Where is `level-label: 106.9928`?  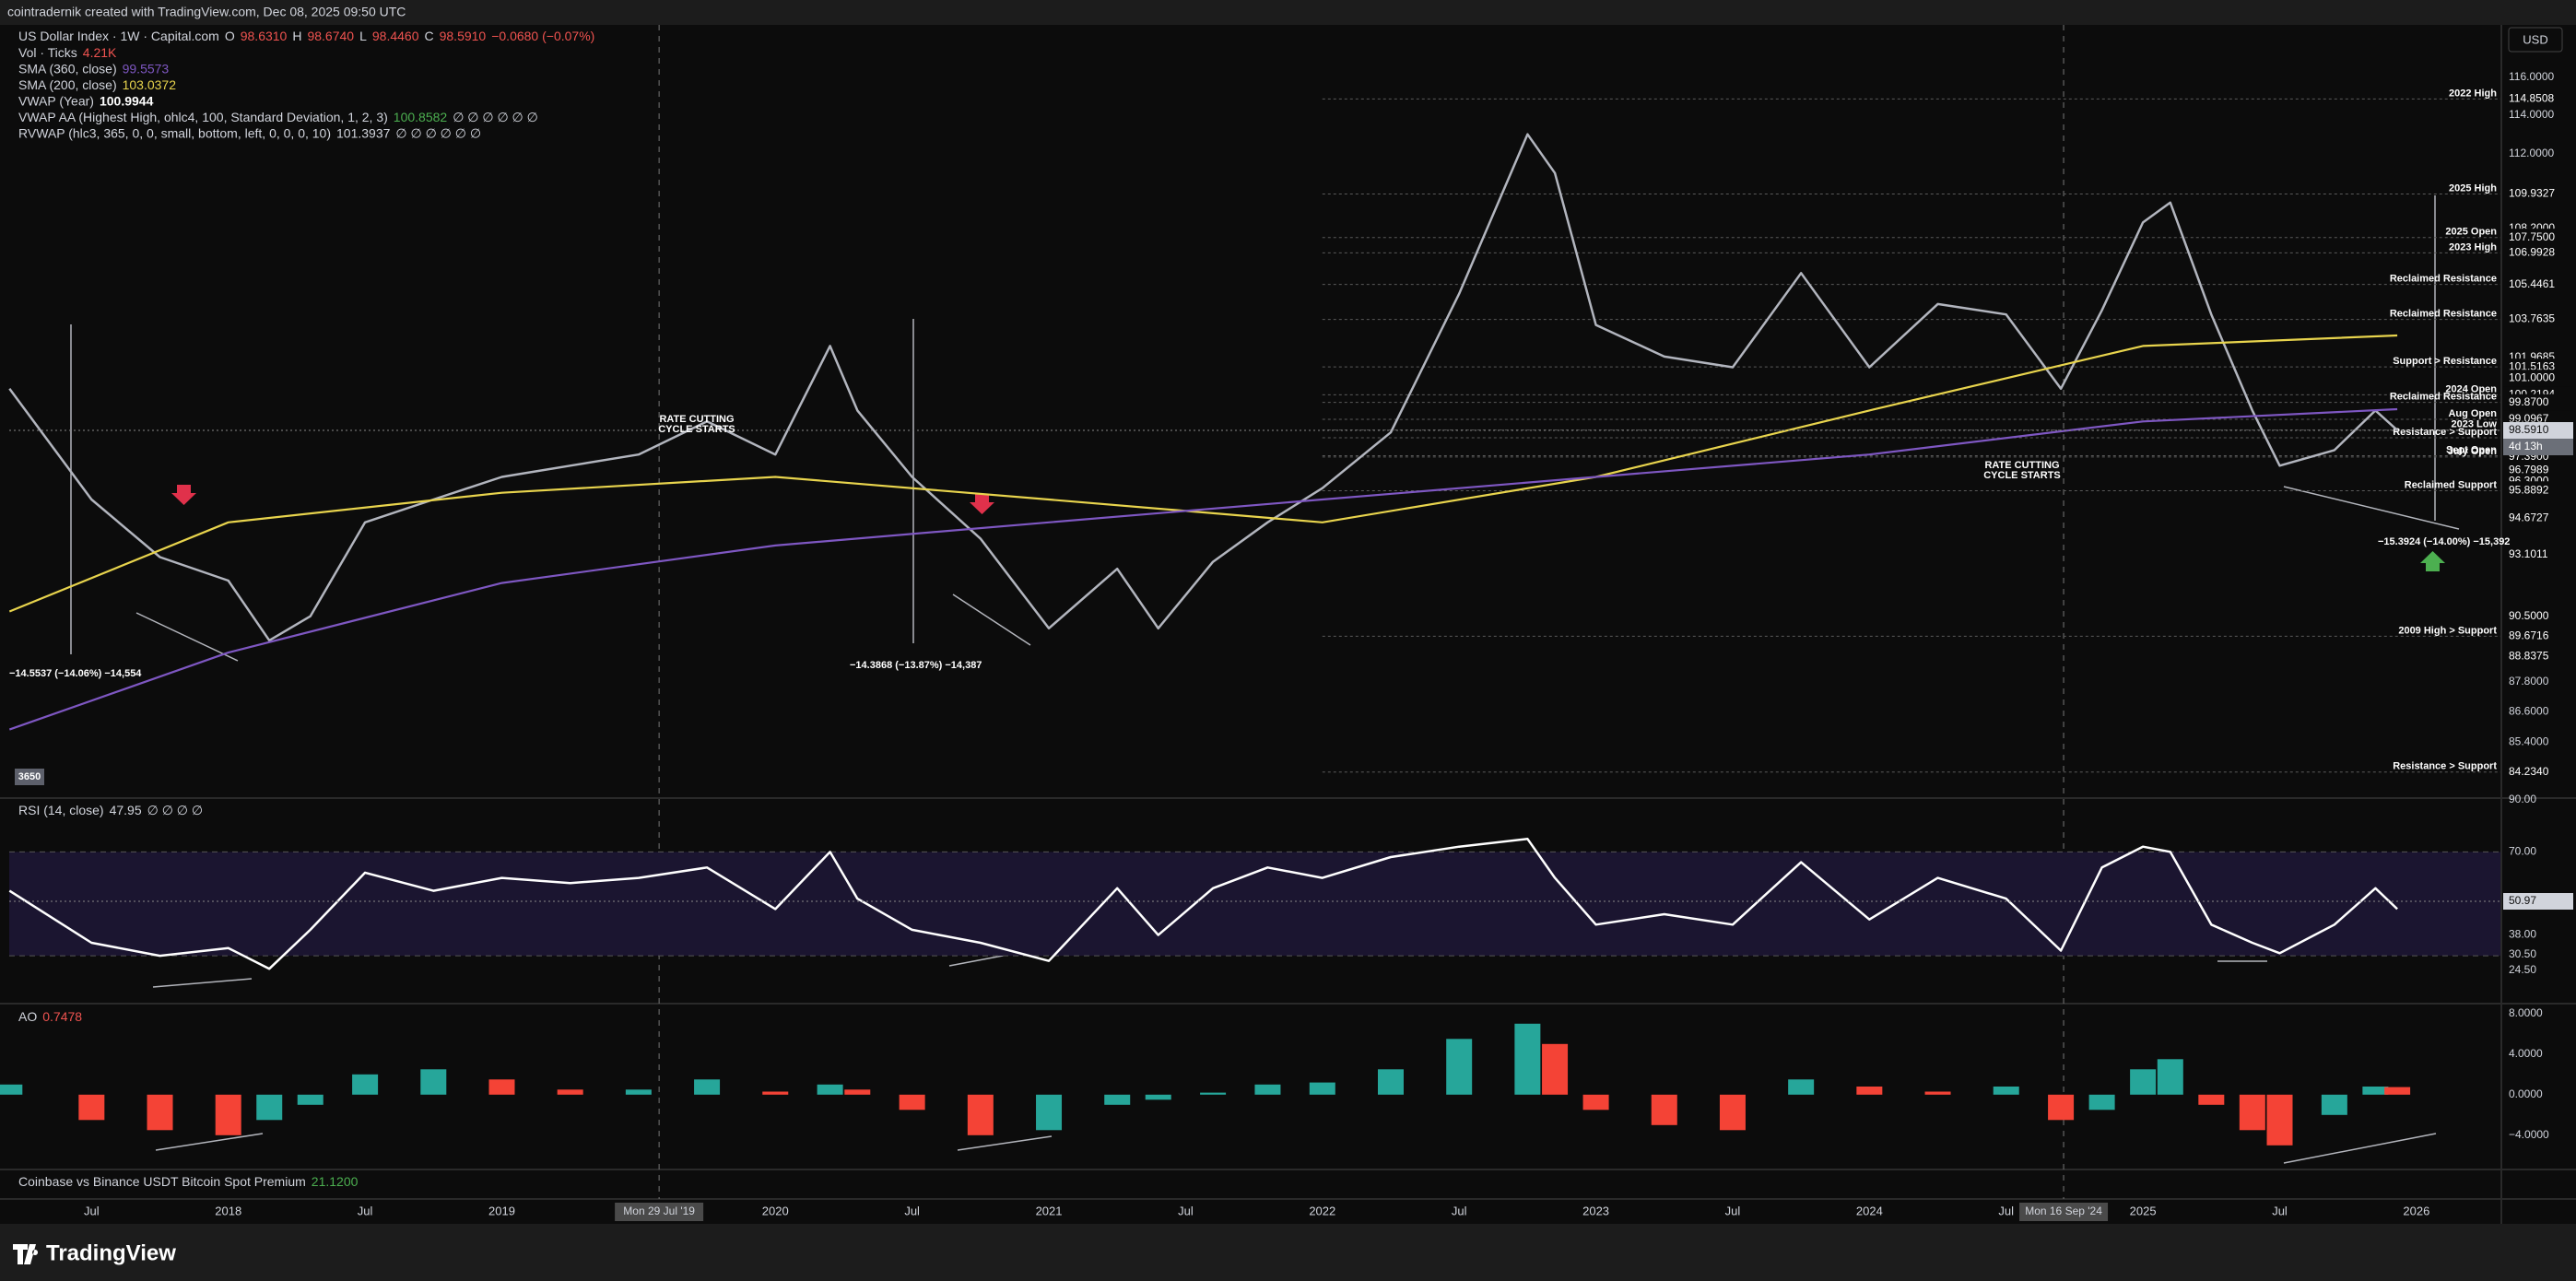
level-label: 106.9928 is located at coordinates (2532, 253).